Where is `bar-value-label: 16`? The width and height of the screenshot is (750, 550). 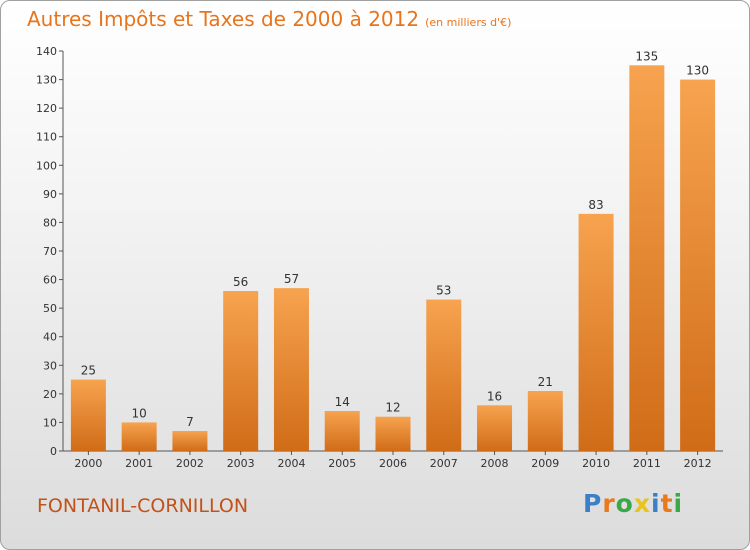 bar-value-label: 16 is located at coordinates (494, 396).